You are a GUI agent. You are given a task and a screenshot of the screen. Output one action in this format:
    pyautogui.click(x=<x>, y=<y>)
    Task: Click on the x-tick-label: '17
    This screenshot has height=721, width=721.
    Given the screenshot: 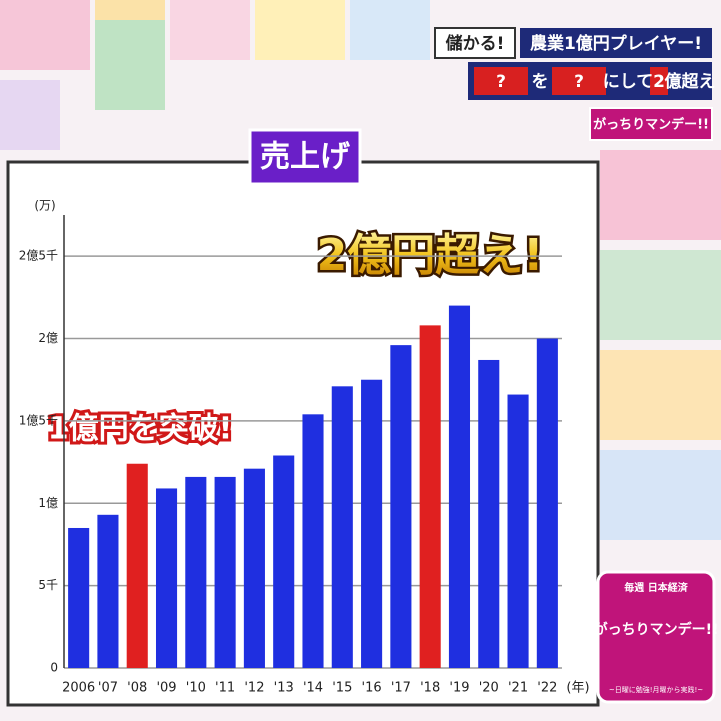 What is the action you would take?
    pyautogui.click(x=401, y=688)
    